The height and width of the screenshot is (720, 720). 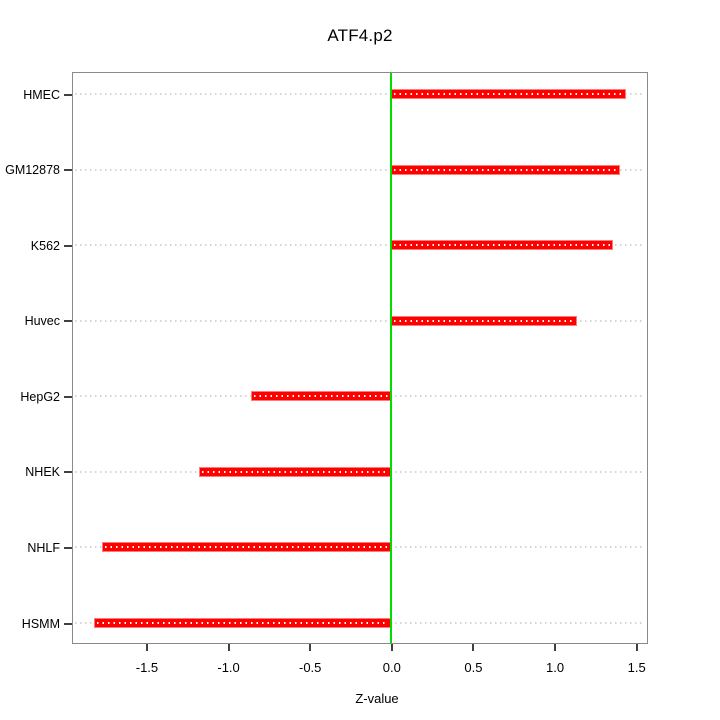 What do you see at coordinates (40, 396) in the screenshot?
I see `y-axis-label: HepG2` at bounding box center [40, 396].